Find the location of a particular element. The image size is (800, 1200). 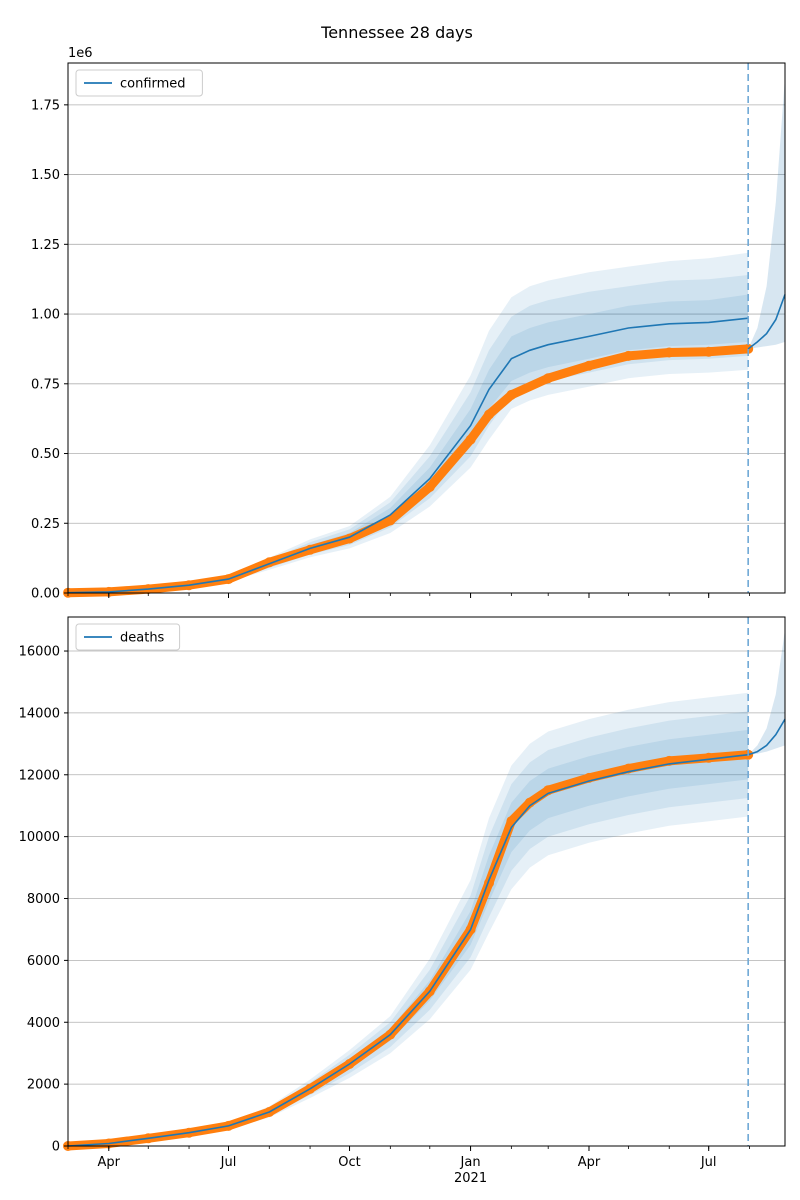

y-tick-label: 6000 is located at coordinates (43, 961).